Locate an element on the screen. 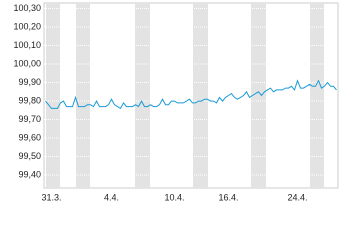  y-tick-label: 99,90 is located at coordinates (29, 82).